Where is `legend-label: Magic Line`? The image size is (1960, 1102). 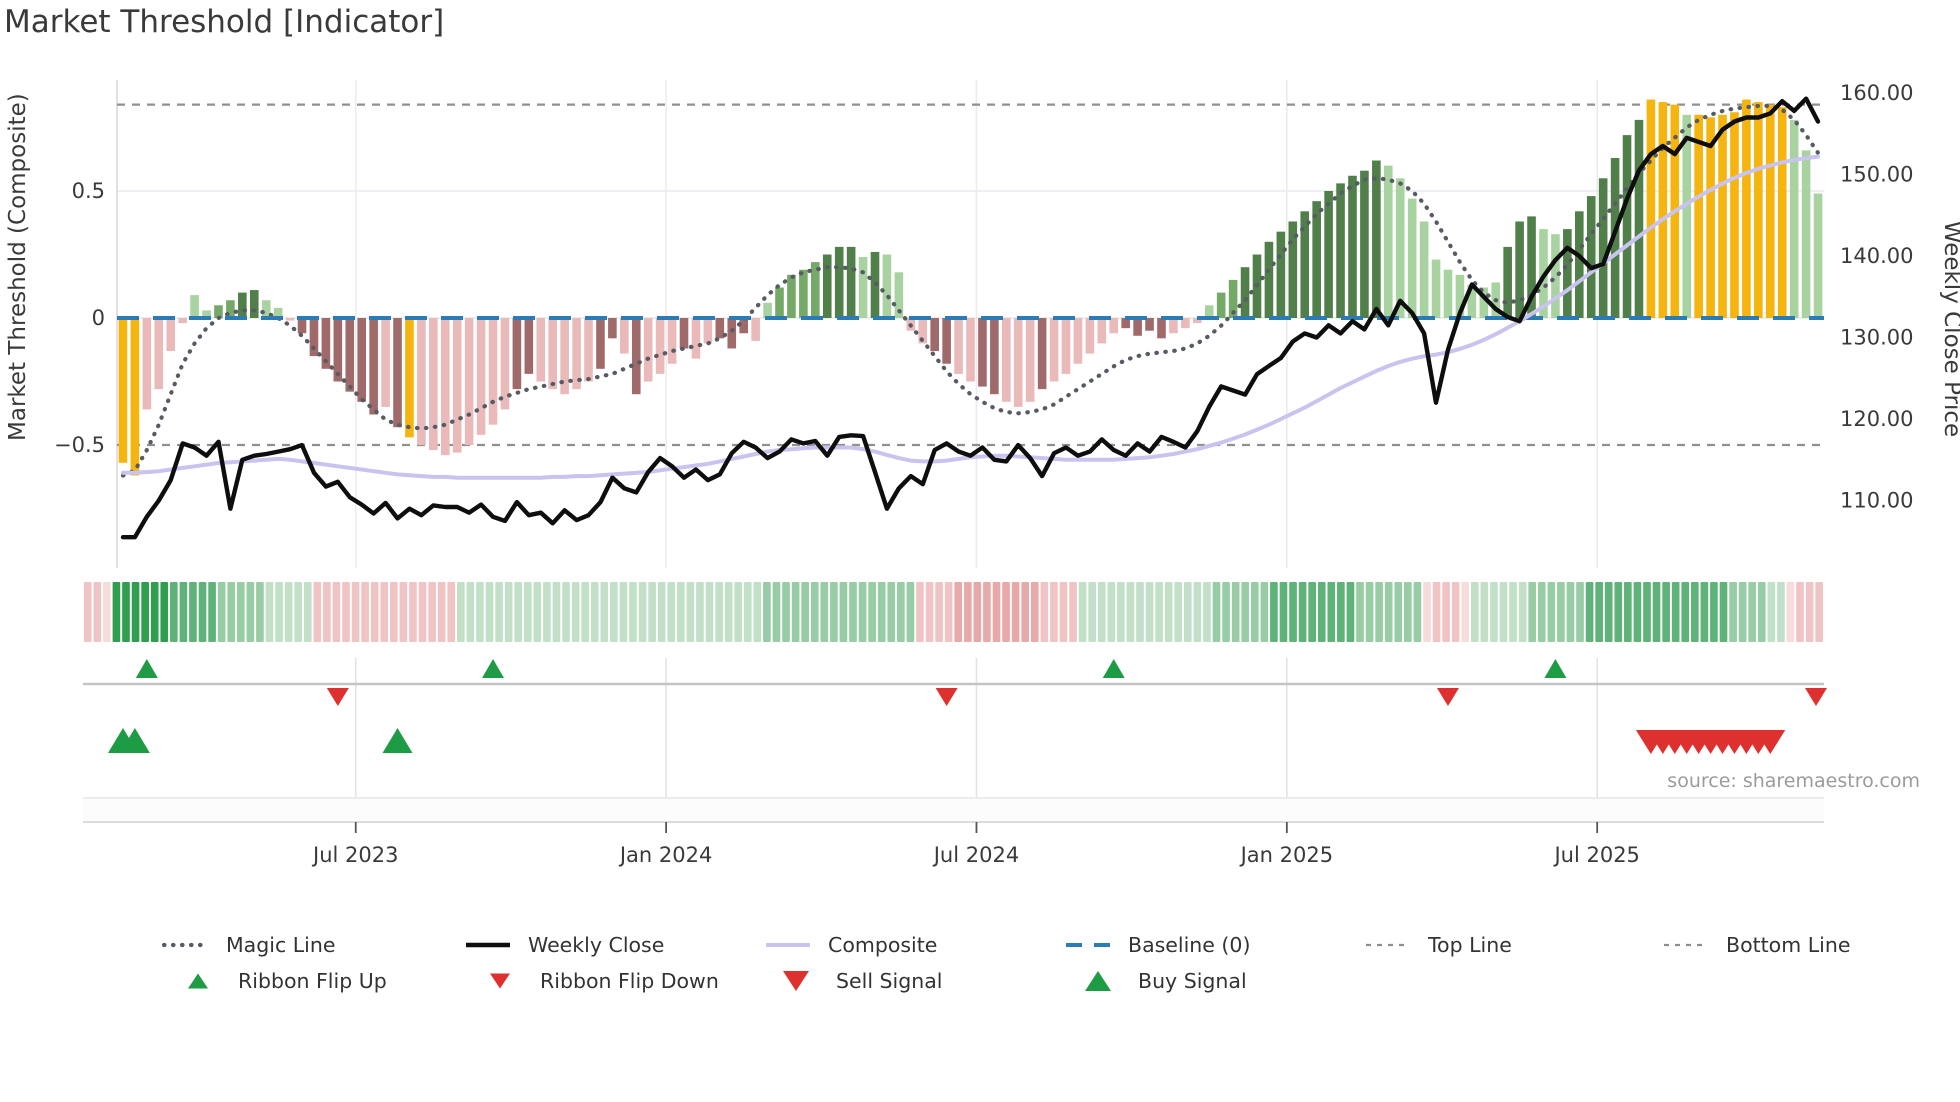 legend-label: Magic Line is located at coordinates (281, 945).